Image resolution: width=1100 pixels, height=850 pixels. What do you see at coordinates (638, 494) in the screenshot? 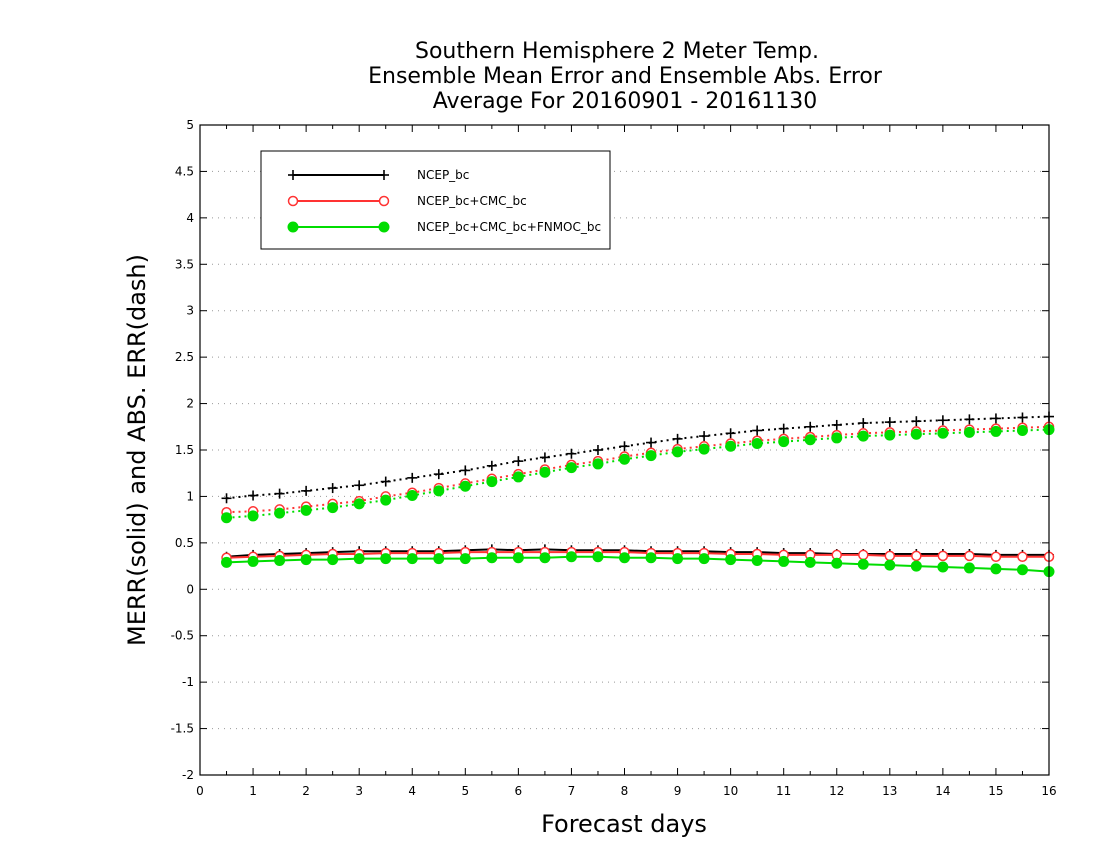
I see `series-group` at bounding box center [638, 494].